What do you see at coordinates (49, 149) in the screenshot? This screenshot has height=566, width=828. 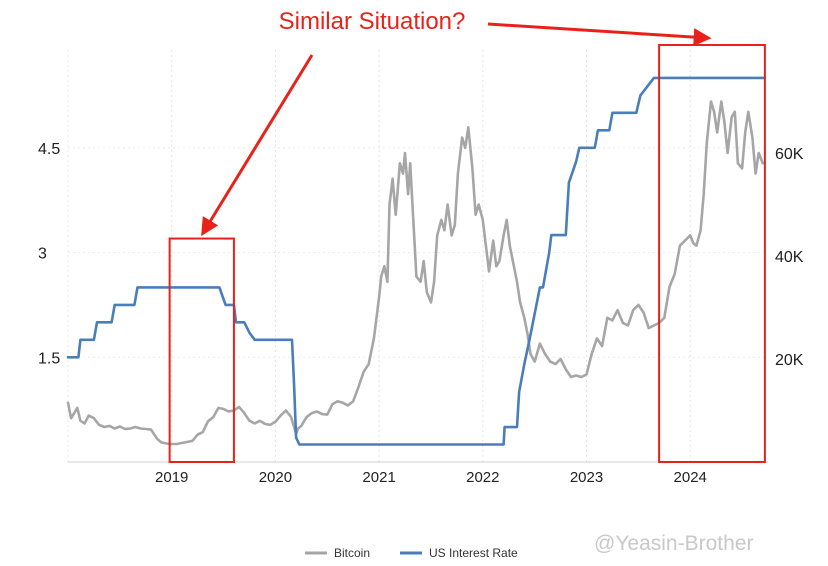 I see `y-left-tick-label: 4.5` at bounding box center [49, 149].